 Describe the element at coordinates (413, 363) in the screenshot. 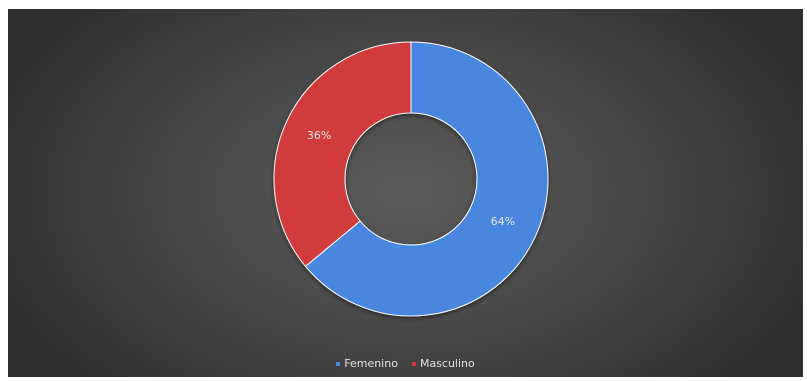

I see `legend-swatch-masculino` at that location.